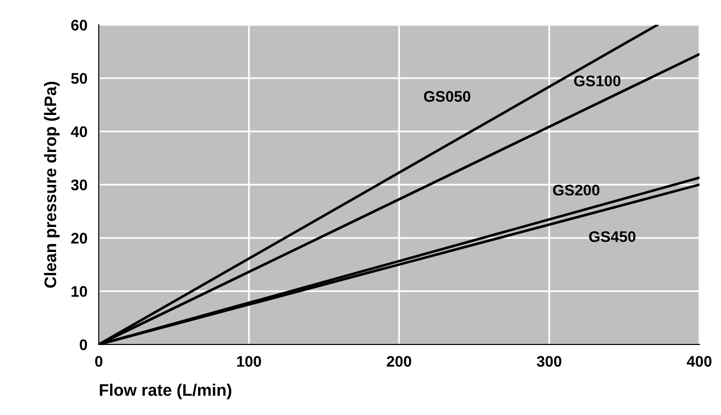 The width and height of the screenshot is (721, 415). What do you see at coordinates (612, 236) in the screenshot?
I see `series-label: GS450` at bounding box center [612, 236].